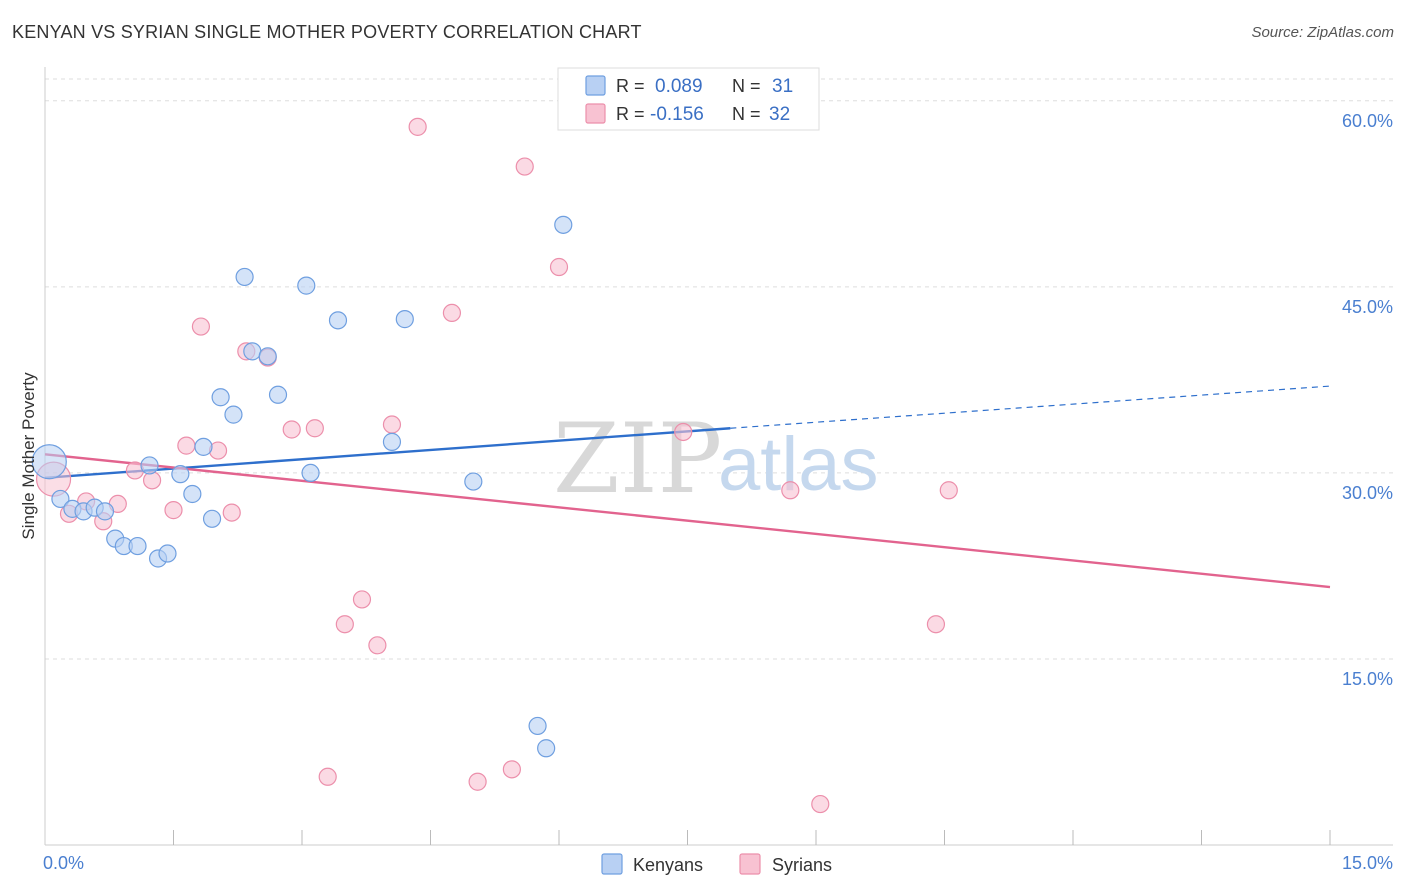 Image resolution: width=1406 pixels, height=892 pixels. What do you see at coordinates (637, 459) in the screenshot?
I see `watermark-zip: ZIP` at bounding box center [637, 459].